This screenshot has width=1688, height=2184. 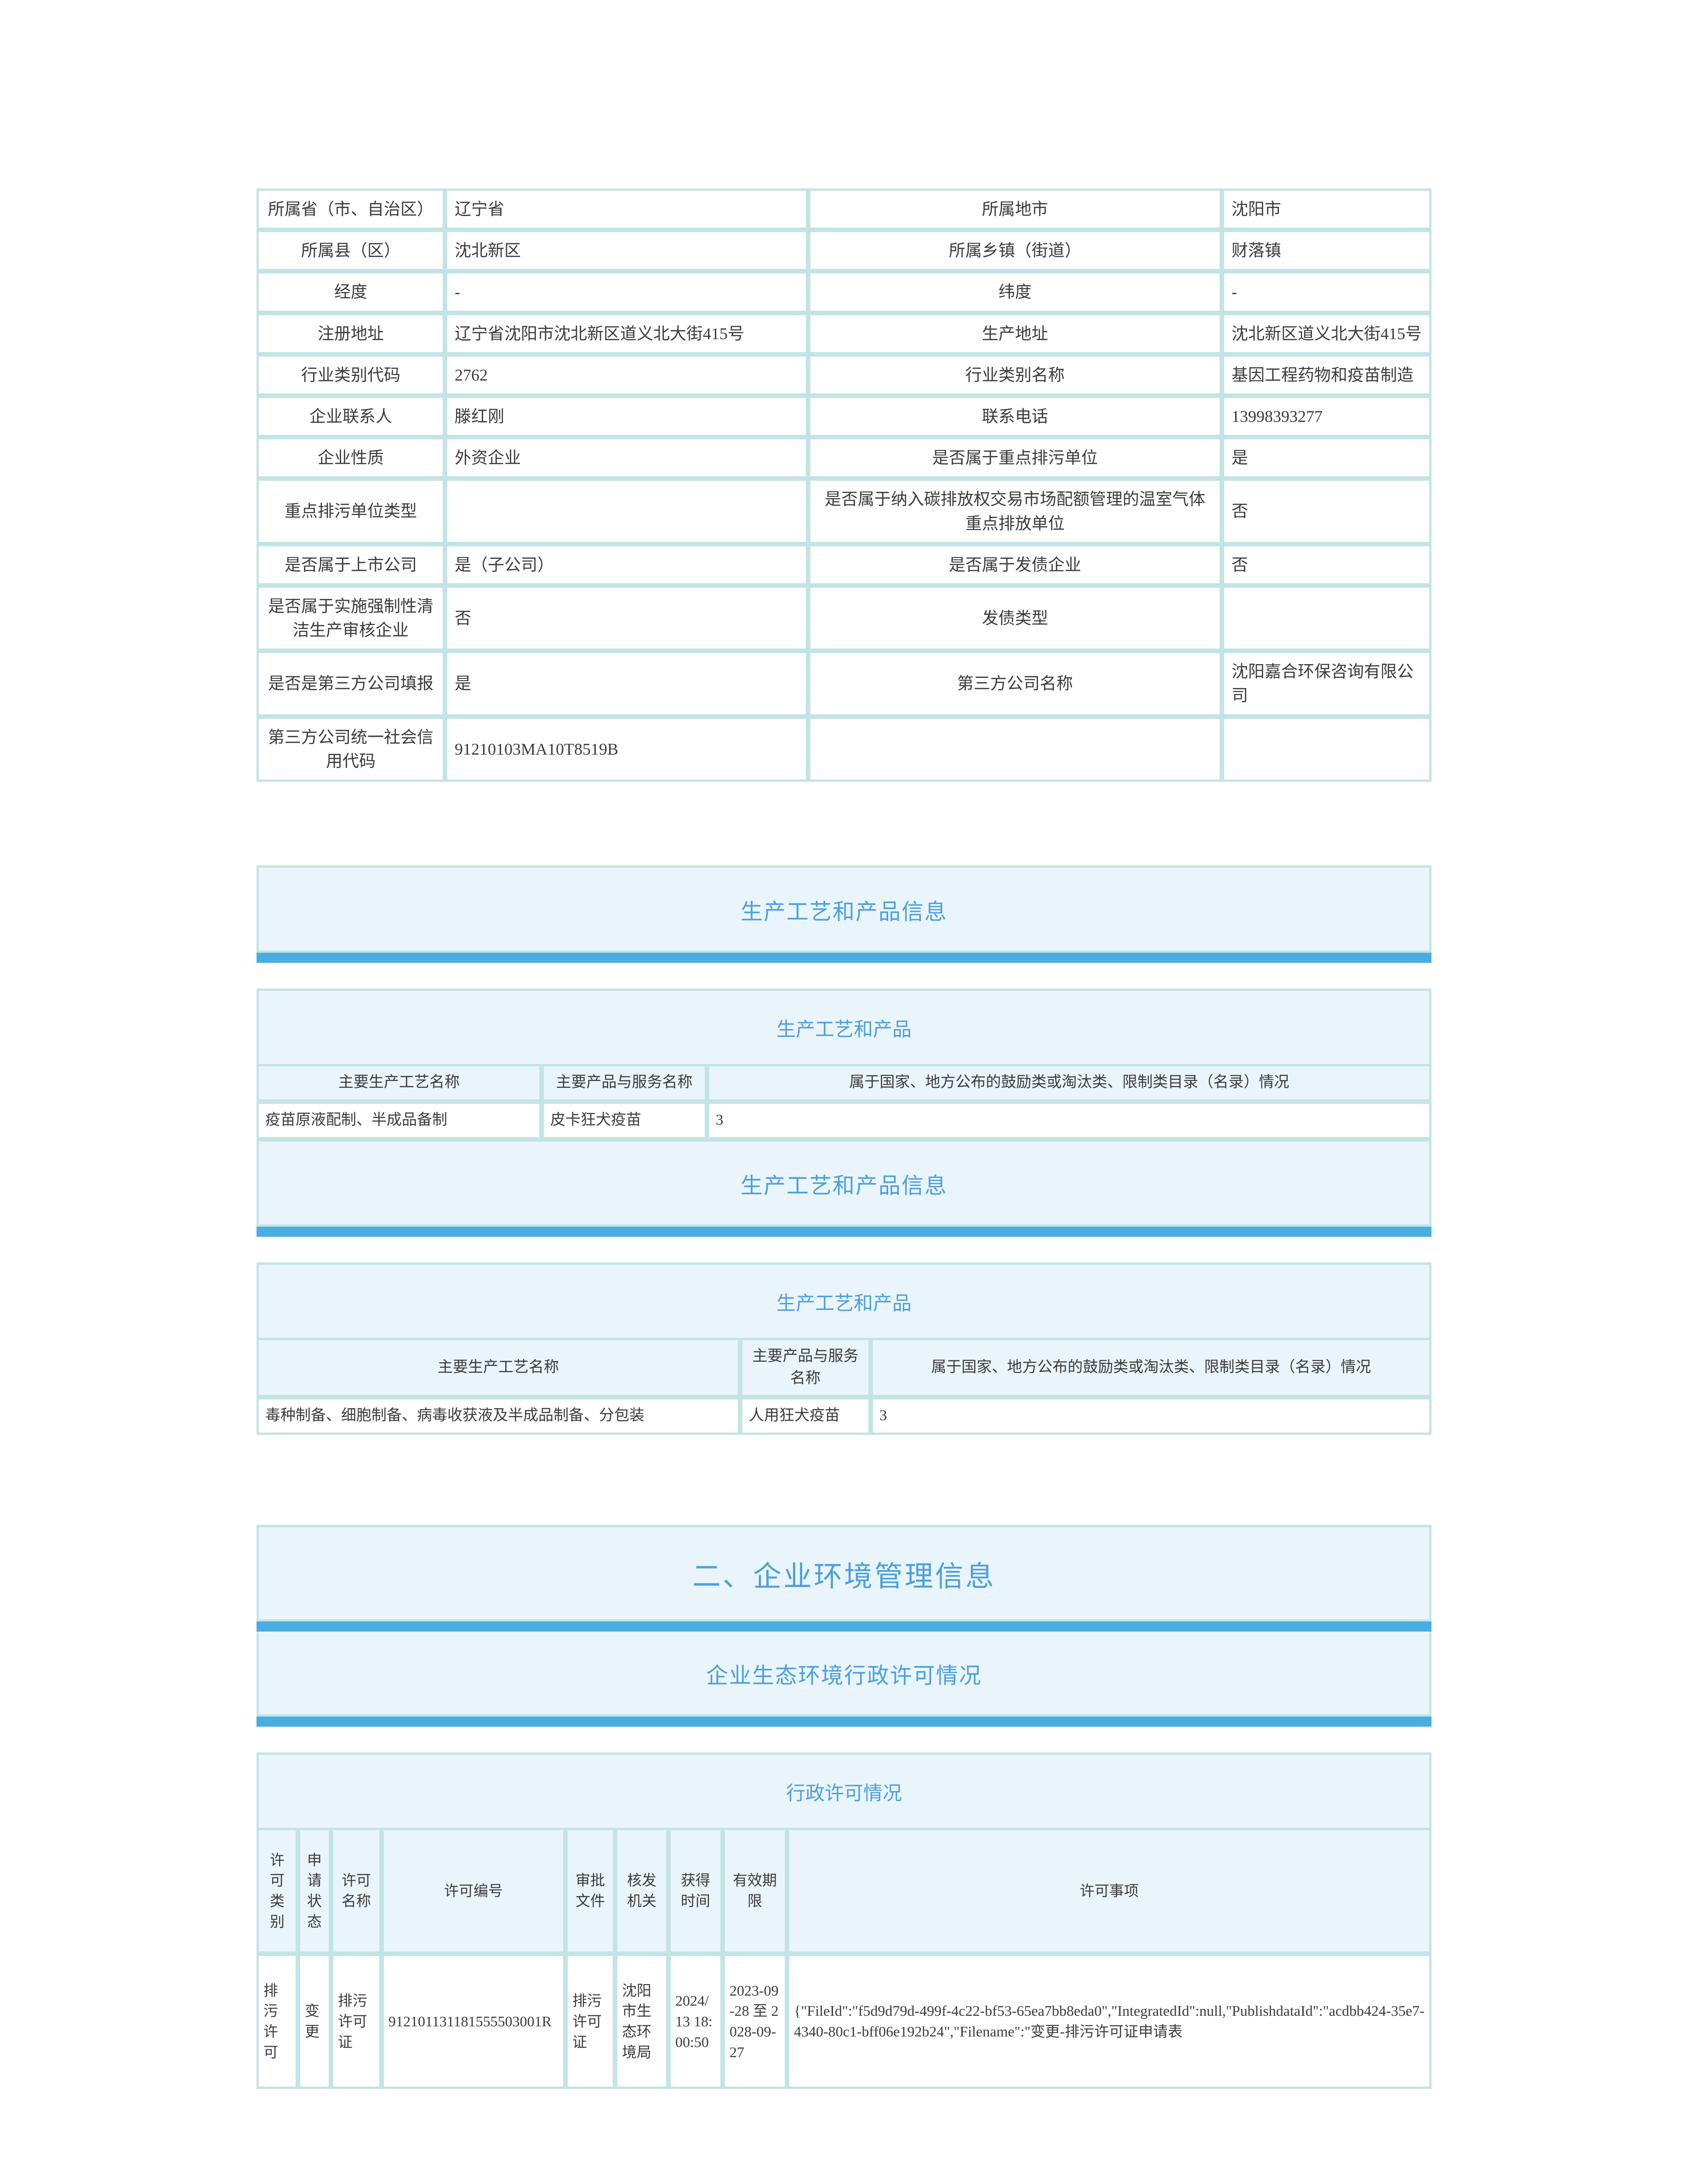 I want to click on column-header-issuing-authority: 核发机关, so click(x=641, y=1891).